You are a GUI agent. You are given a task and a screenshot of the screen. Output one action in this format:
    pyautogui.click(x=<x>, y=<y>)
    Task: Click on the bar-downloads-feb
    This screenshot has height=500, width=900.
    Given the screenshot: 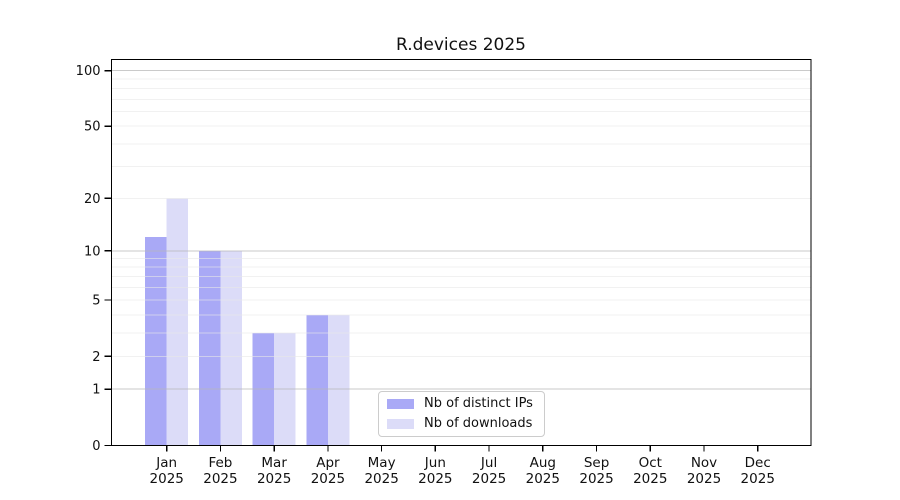 What is the action you would take?
    pyautogui.click(x=231, y=348)
    